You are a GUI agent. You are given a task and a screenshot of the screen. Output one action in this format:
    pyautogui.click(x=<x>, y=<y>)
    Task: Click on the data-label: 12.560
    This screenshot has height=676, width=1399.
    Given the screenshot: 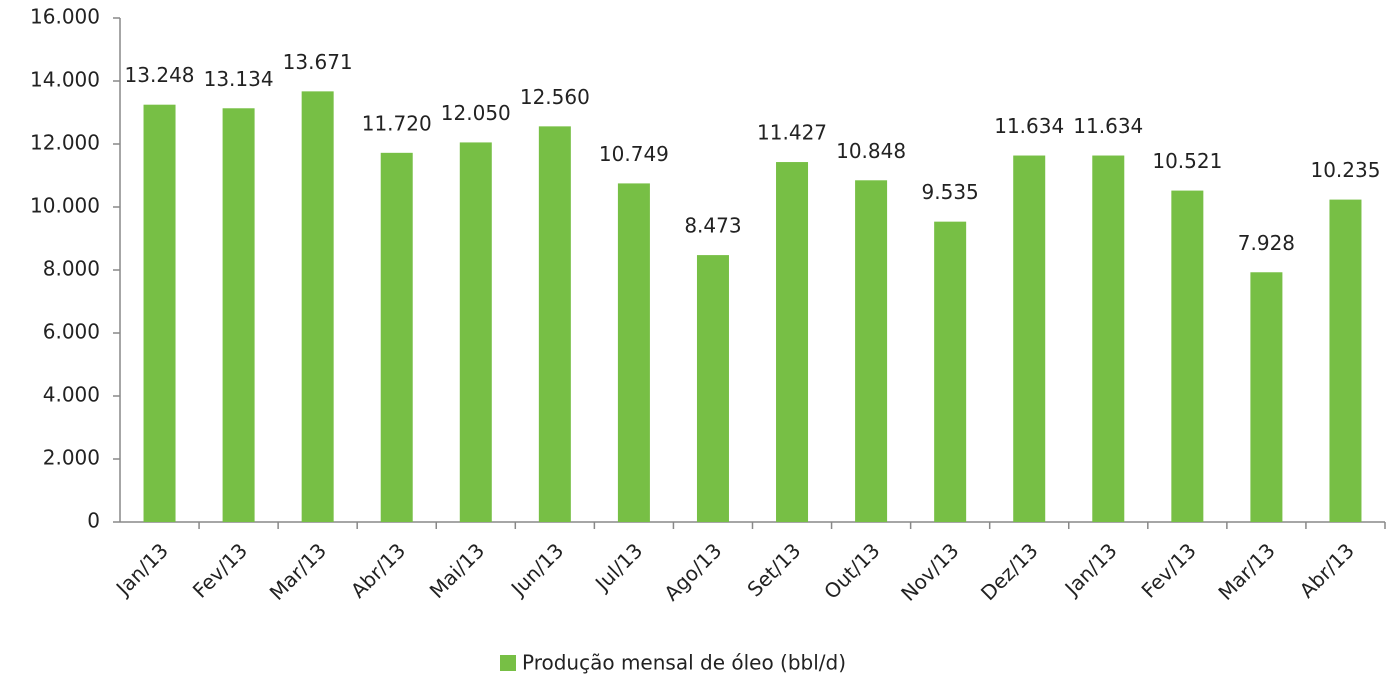 What is the action you would take?
    pyautogui.click(x=555, y=97)
    